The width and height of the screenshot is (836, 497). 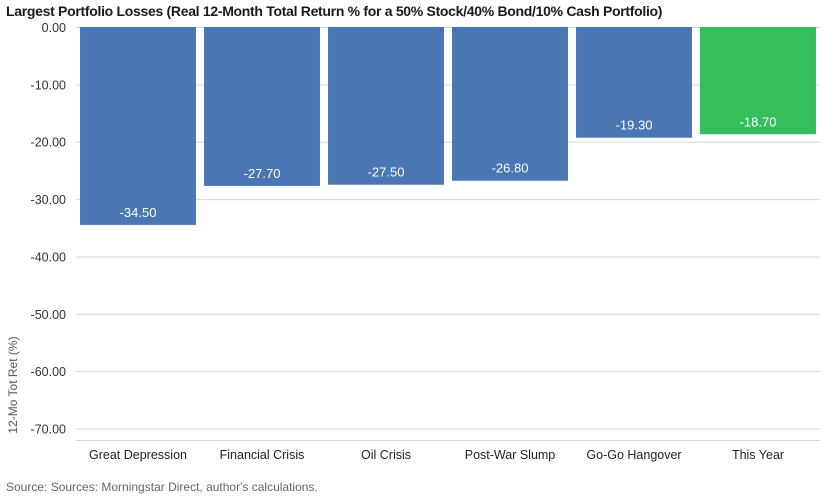 I want to click on bar-value-label: -19.30, so click(x=634, y=125).